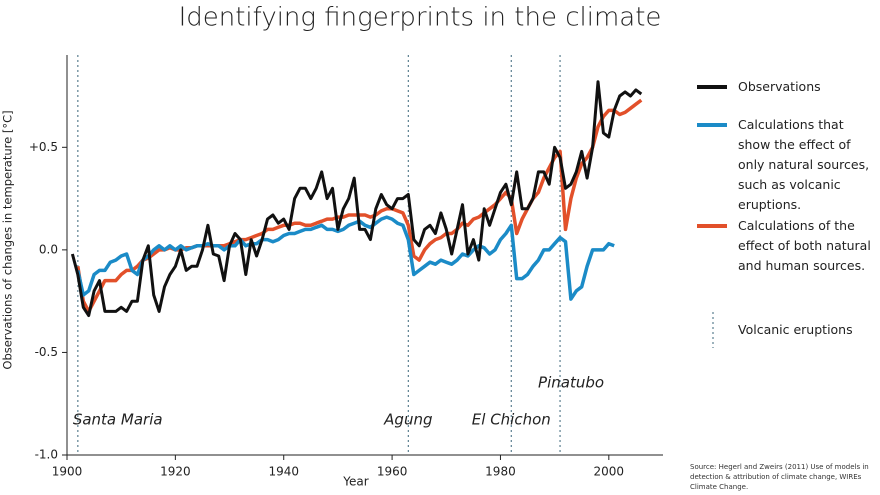 The height and width of the screenshot is (495, 880). I want to click on x-tick-label: 1920, so click(175, 472).